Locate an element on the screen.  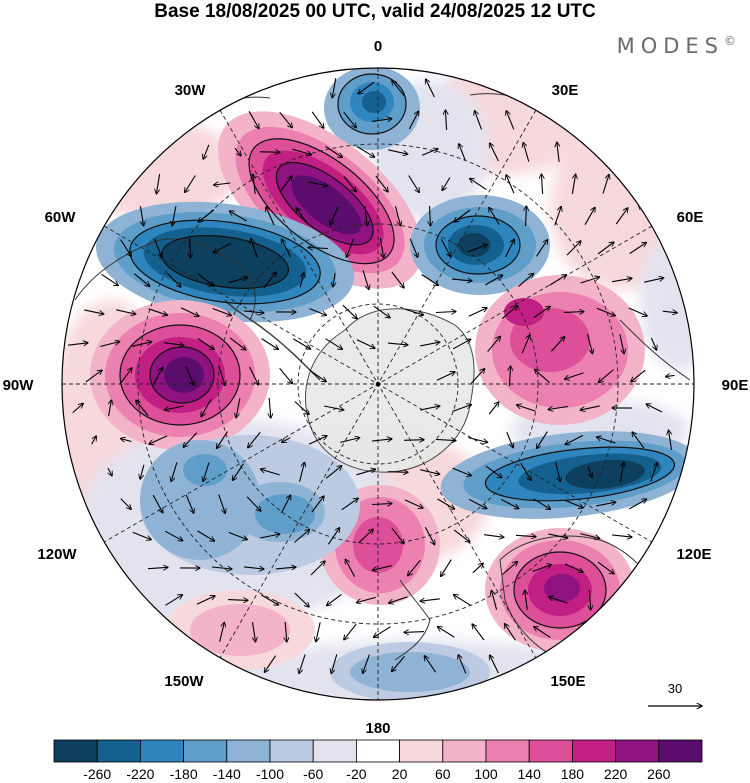
label-0: 0 is located at coordinates (378, 46).